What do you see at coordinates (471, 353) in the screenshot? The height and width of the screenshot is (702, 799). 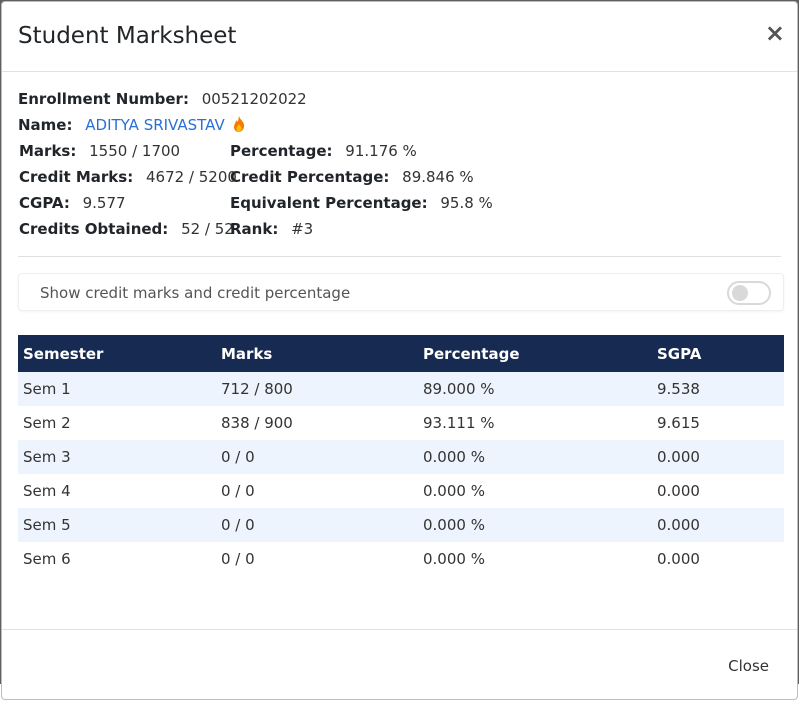 I see `header-percentage: Percentage` at bounding box center [471, 353].